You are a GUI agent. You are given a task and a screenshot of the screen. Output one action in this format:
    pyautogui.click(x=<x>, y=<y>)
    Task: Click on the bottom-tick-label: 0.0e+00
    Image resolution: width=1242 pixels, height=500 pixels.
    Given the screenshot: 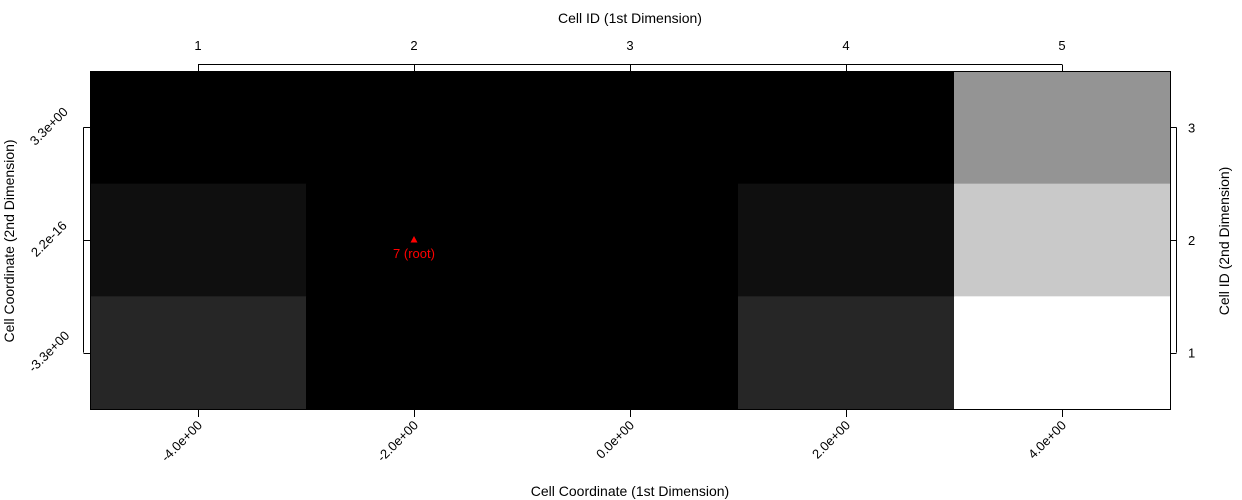 What is the action you would take?
    pyautogui.click(x=615, y=440)
    